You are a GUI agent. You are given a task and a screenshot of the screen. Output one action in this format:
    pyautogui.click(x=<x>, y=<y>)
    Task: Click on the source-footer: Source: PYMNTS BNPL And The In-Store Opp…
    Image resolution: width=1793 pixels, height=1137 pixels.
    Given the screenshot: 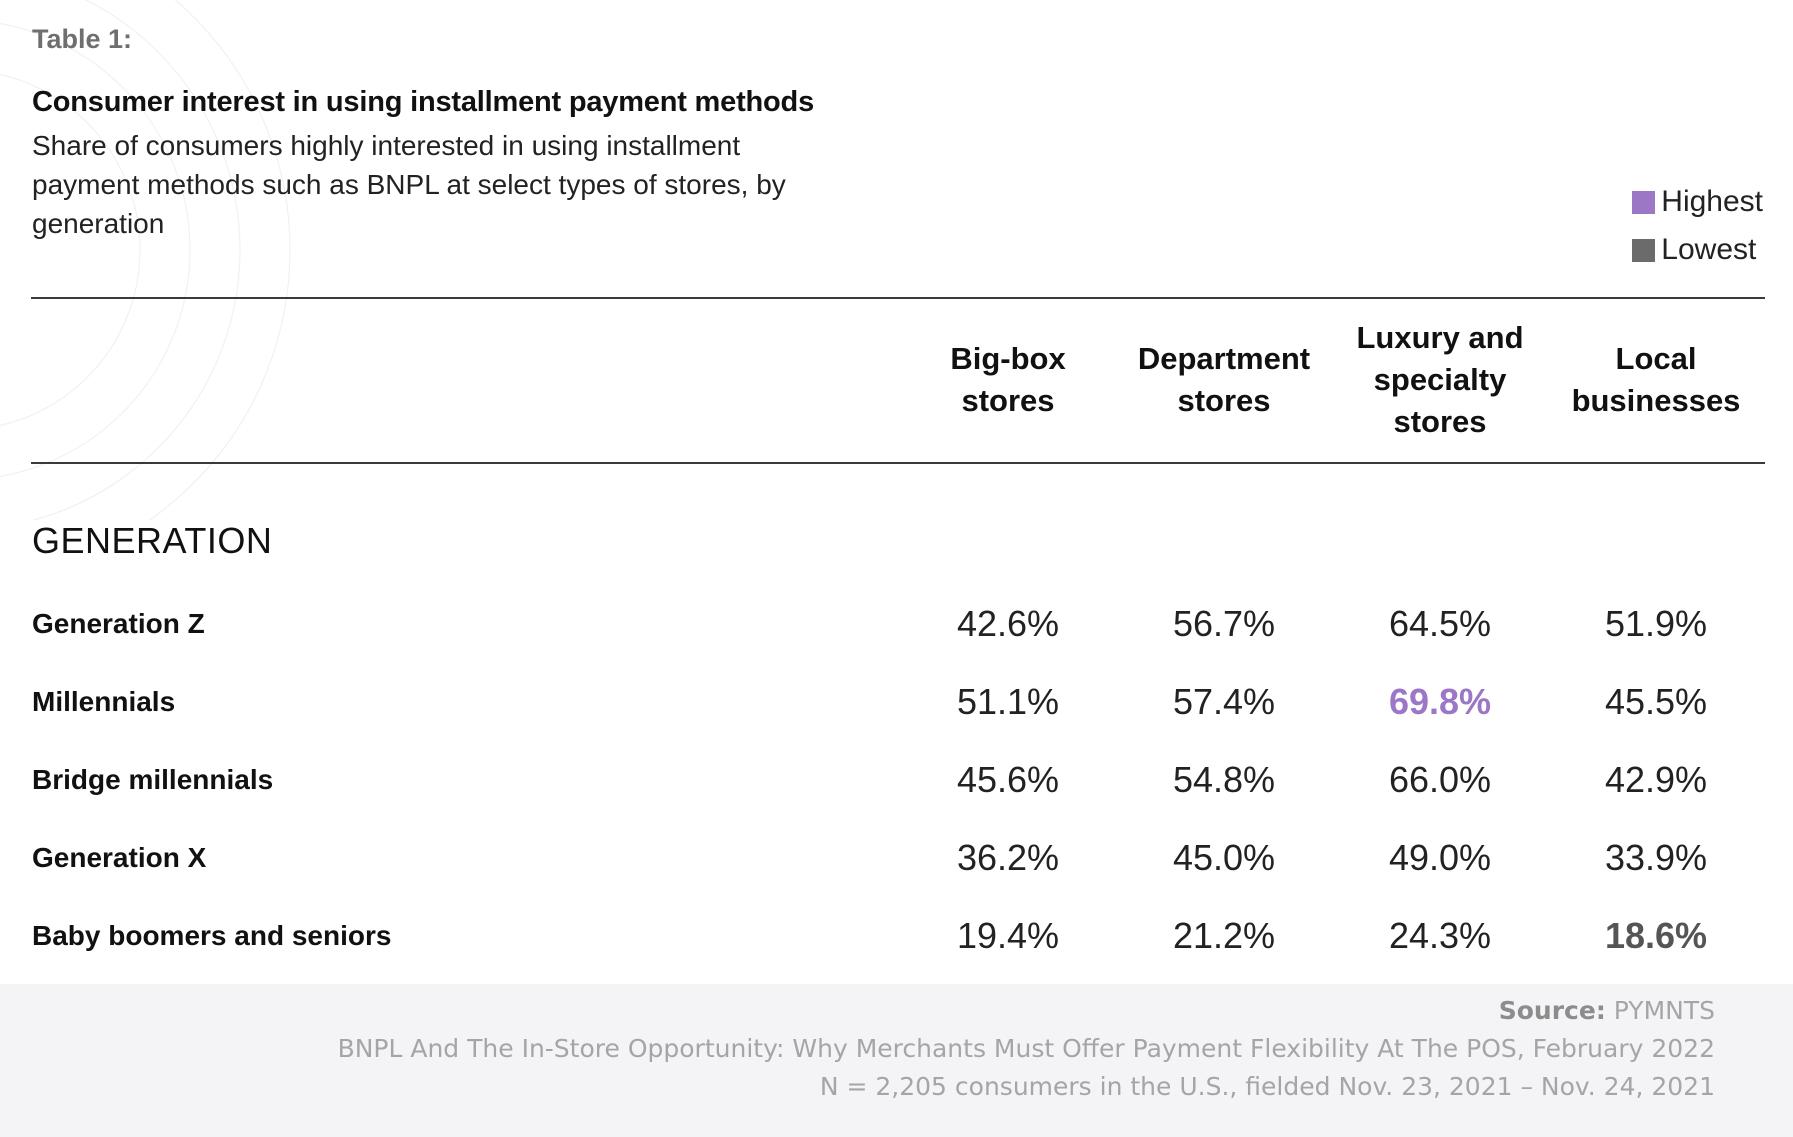 What is the action you would take?
    pyautogui.click(x=896, y=1060)
    